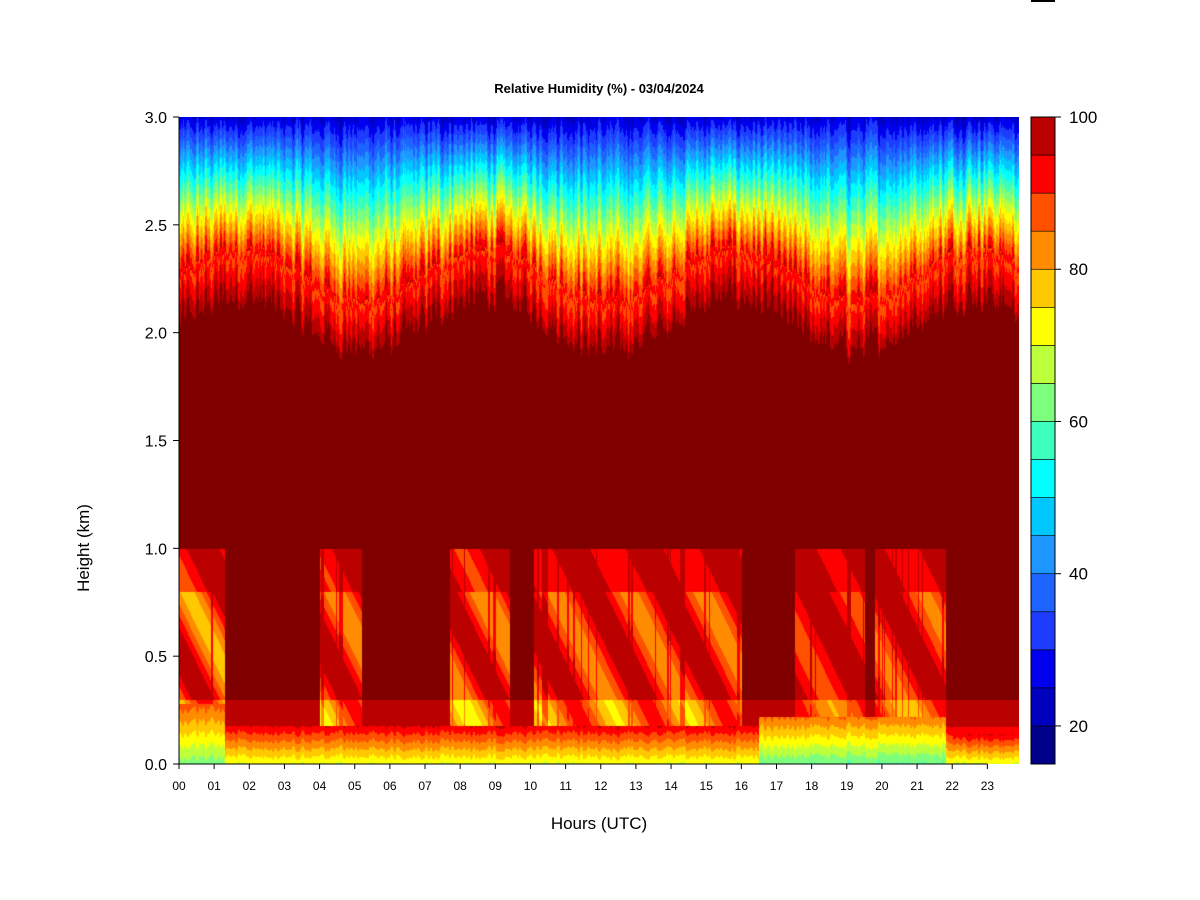 This screenshot has height=900, width=1200. I want to click on y-tick-label: 1.0, so click(156, 549).